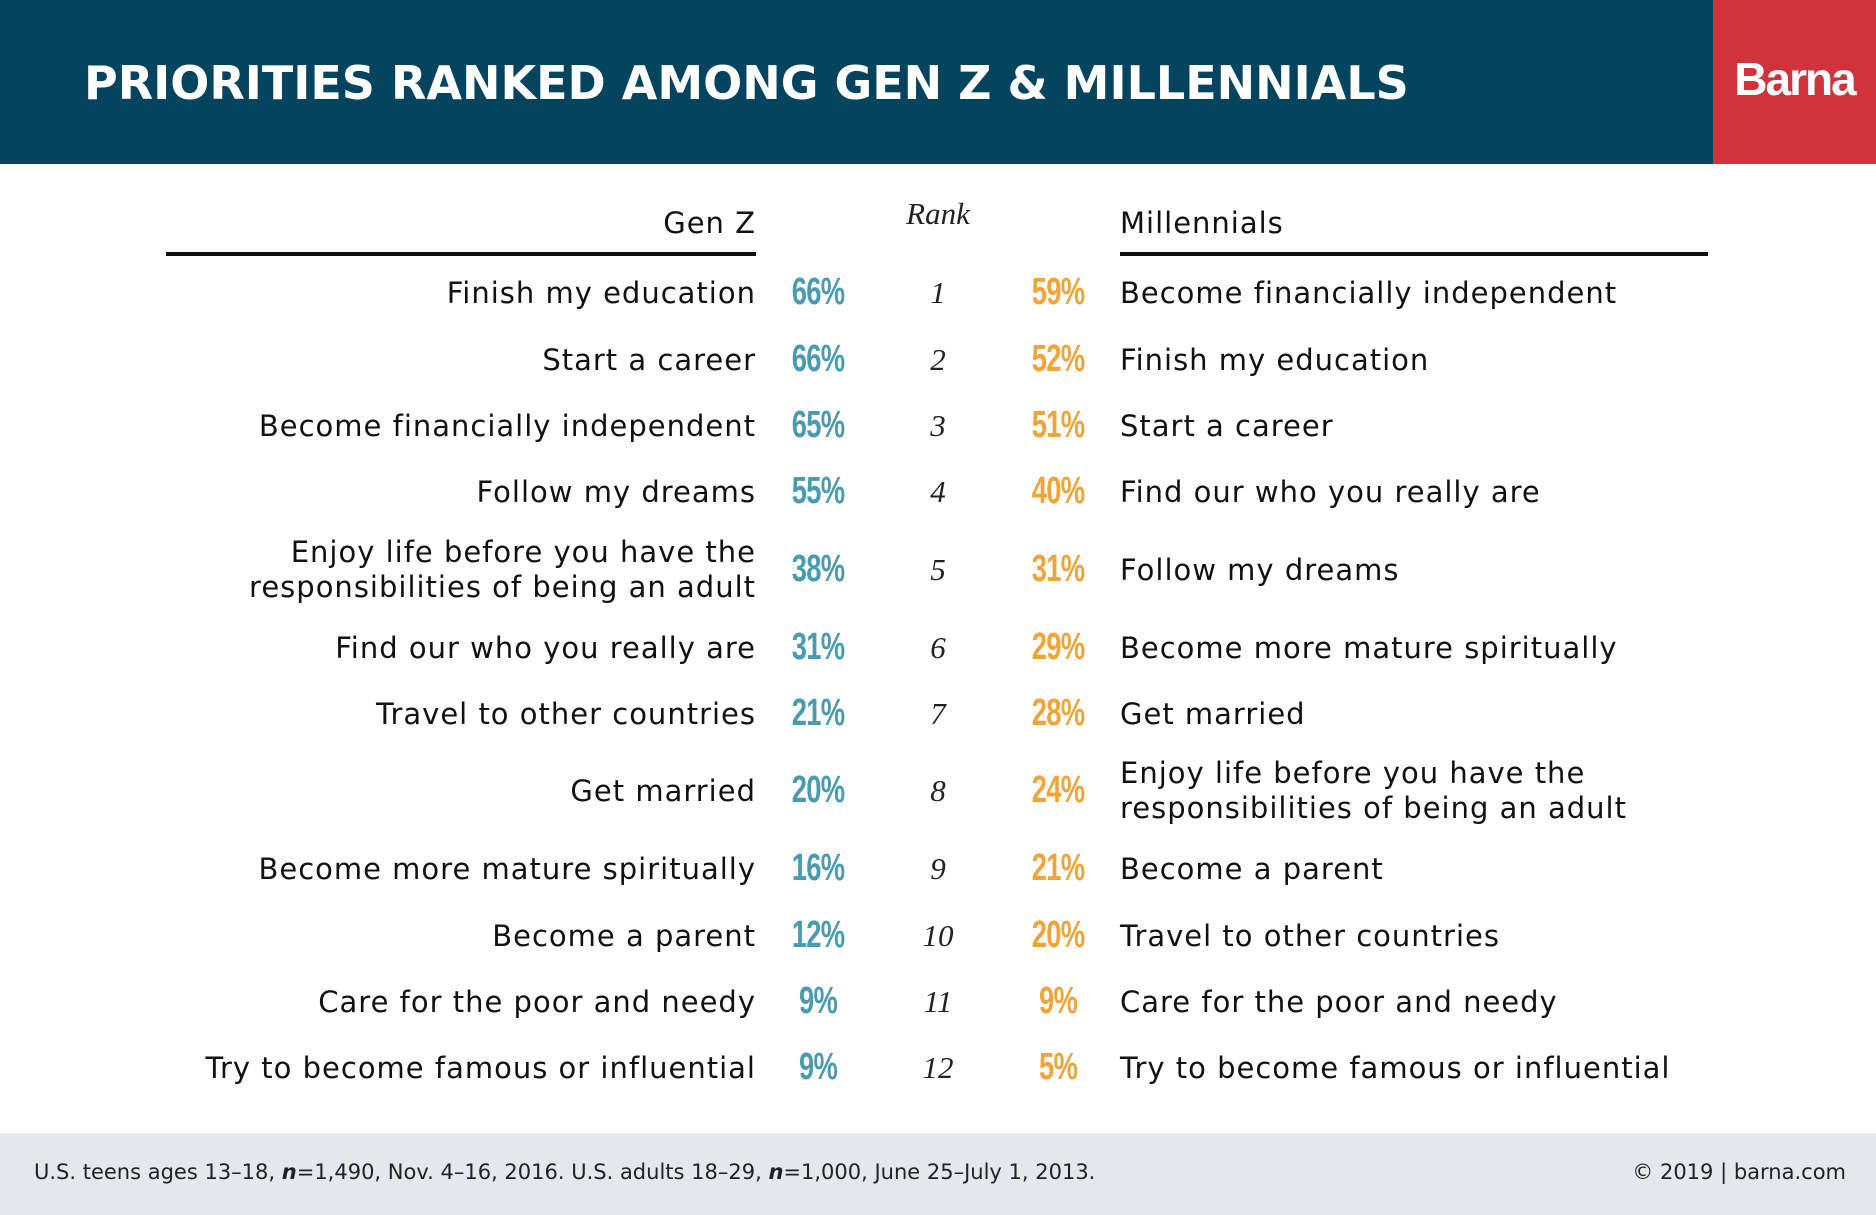  I want to click on header-bar, so click(856, 82).